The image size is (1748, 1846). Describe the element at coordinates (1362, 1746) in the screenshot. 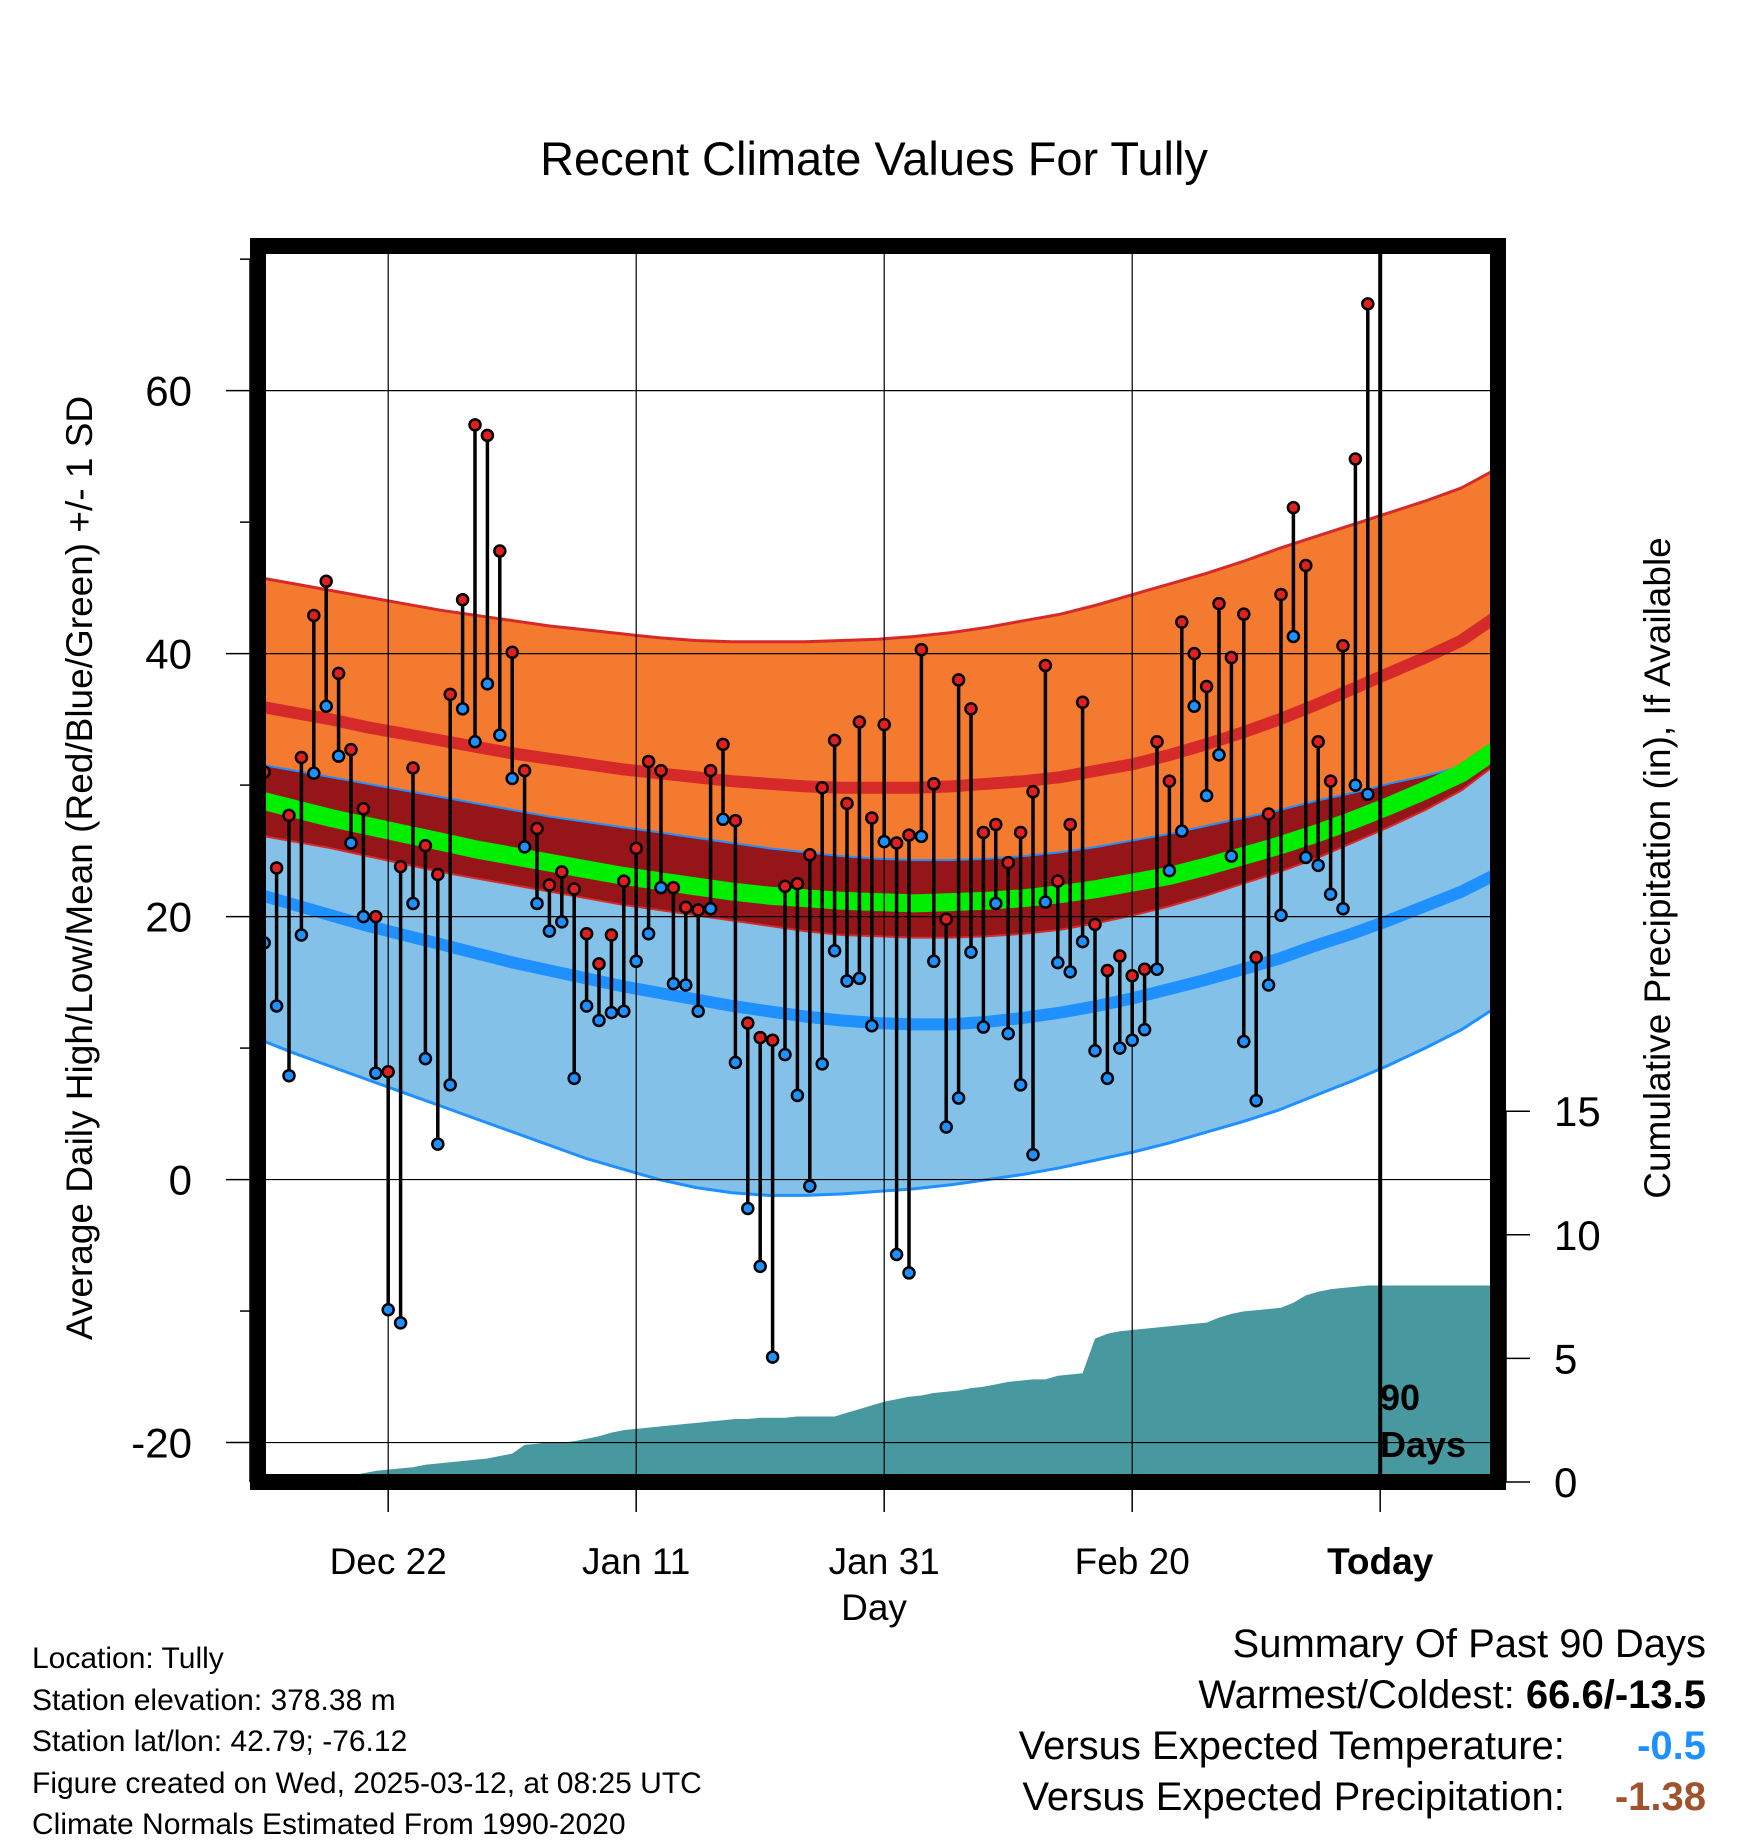

I see `summary-temperature: Versus Expected Temperature: -0.5` at that location.